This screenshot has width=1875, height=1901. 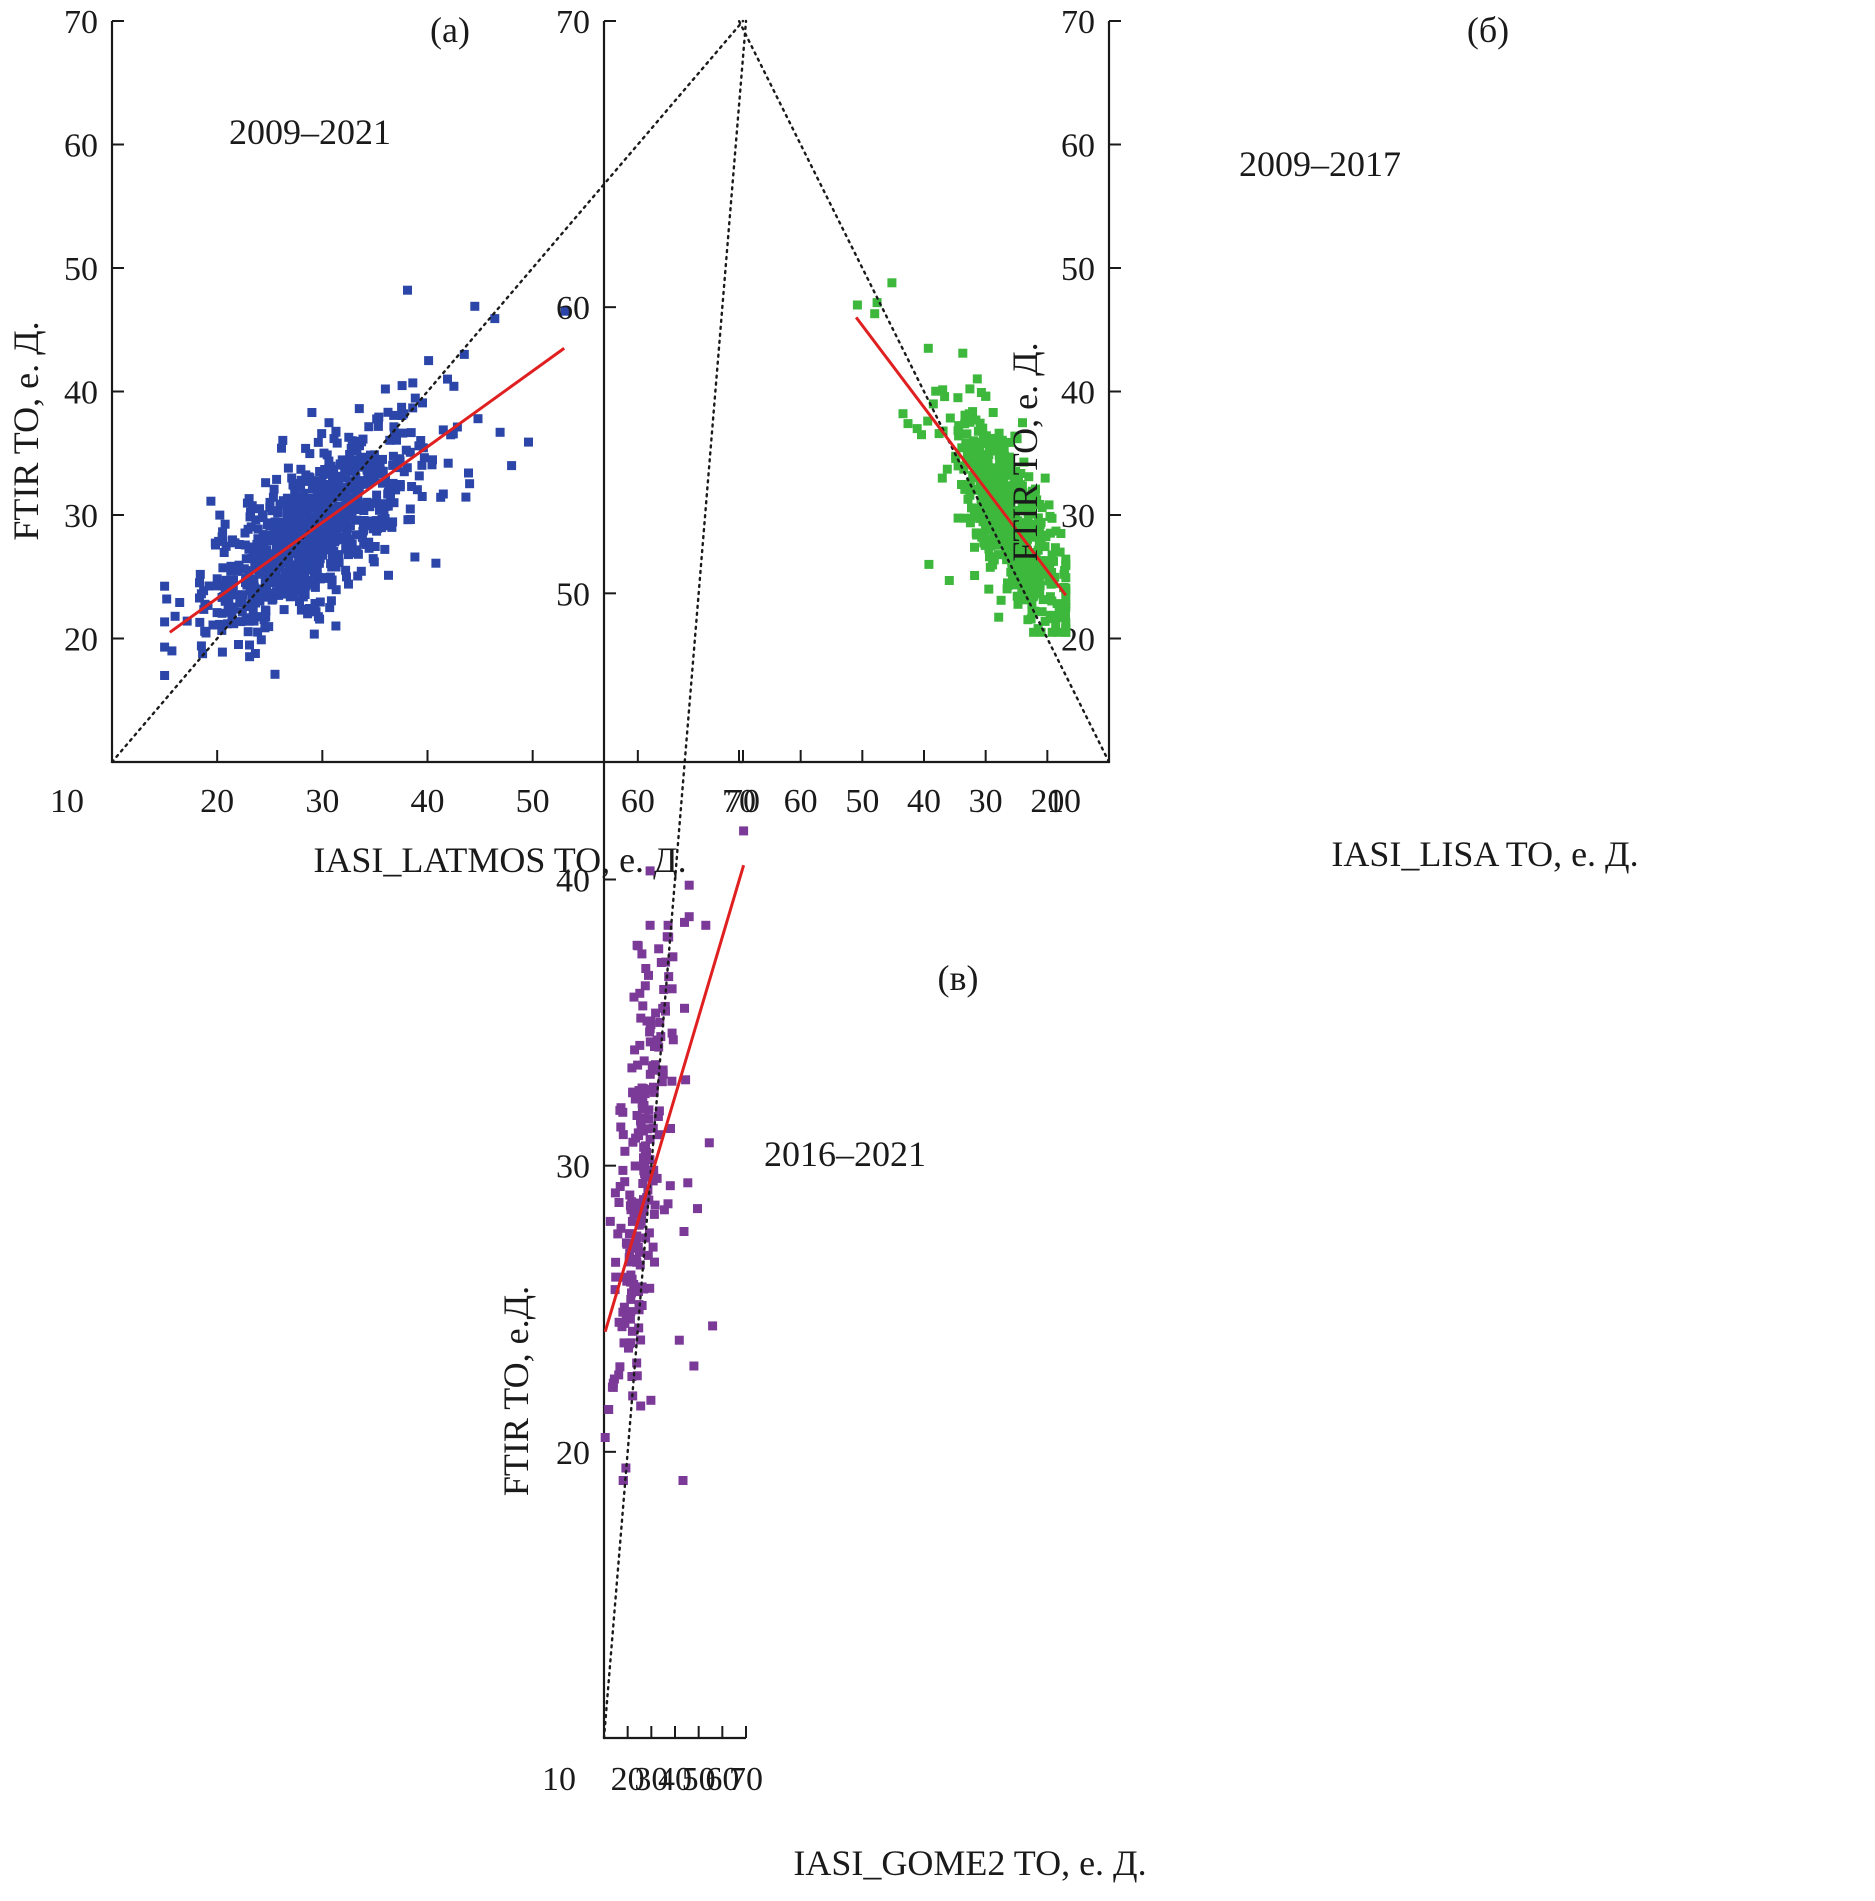 I want to click on y-tick-label: 60, so click(x=573, y=308).